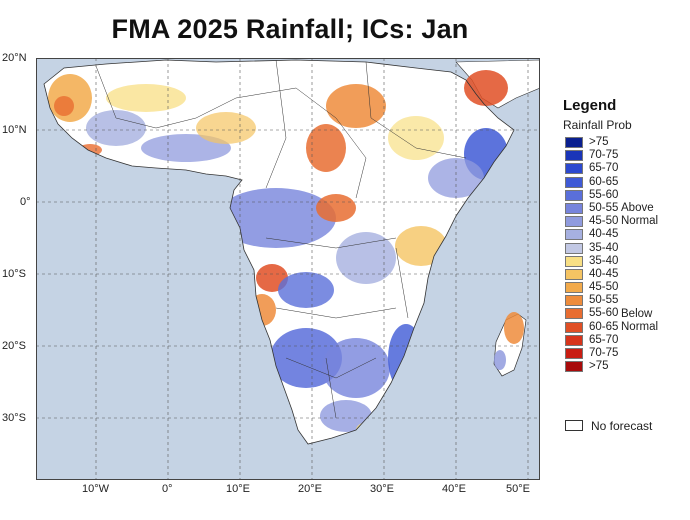 The image size is (690, 520). I want to click on lon-label-0: 0°, so click(167, 489).